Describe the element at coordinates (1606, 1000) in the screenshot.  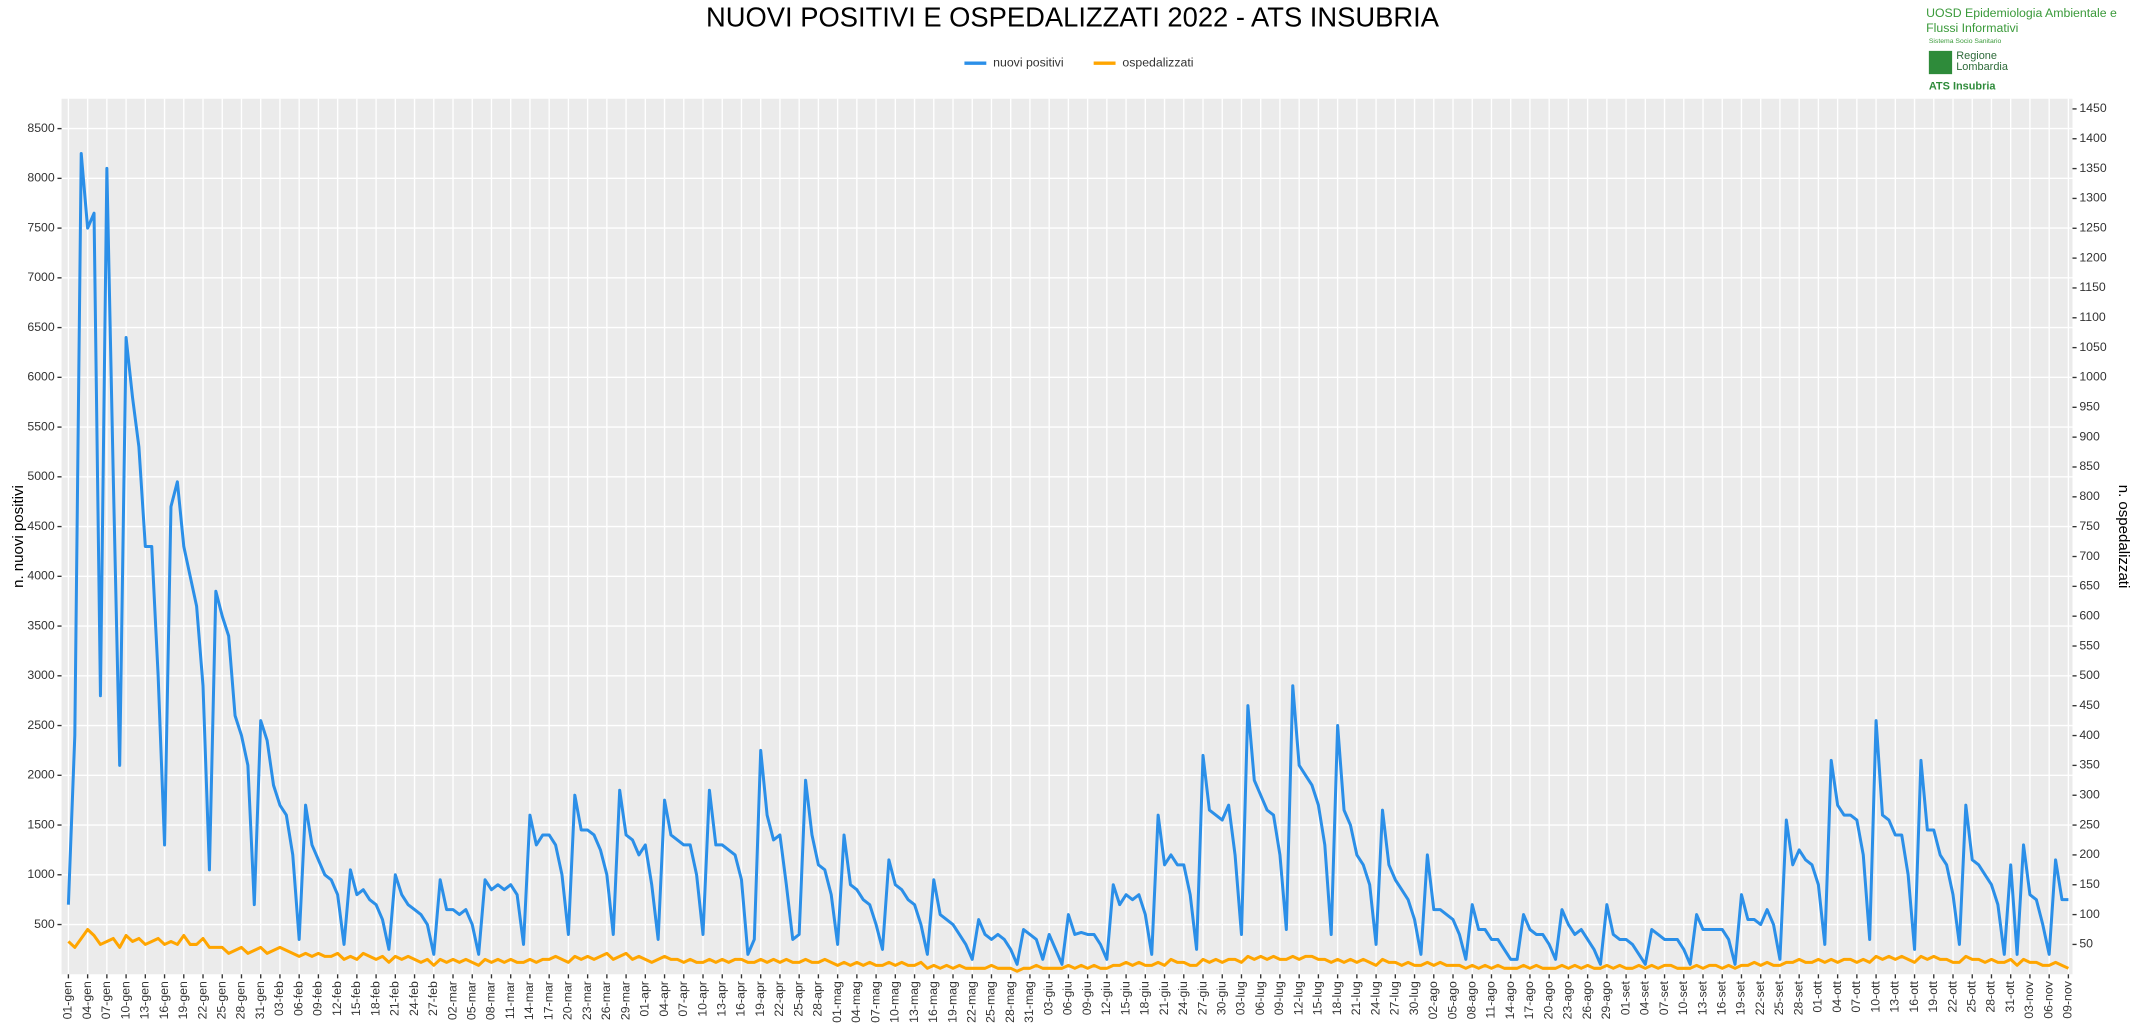
I see `x-tick-label: 29-ago` at that location.